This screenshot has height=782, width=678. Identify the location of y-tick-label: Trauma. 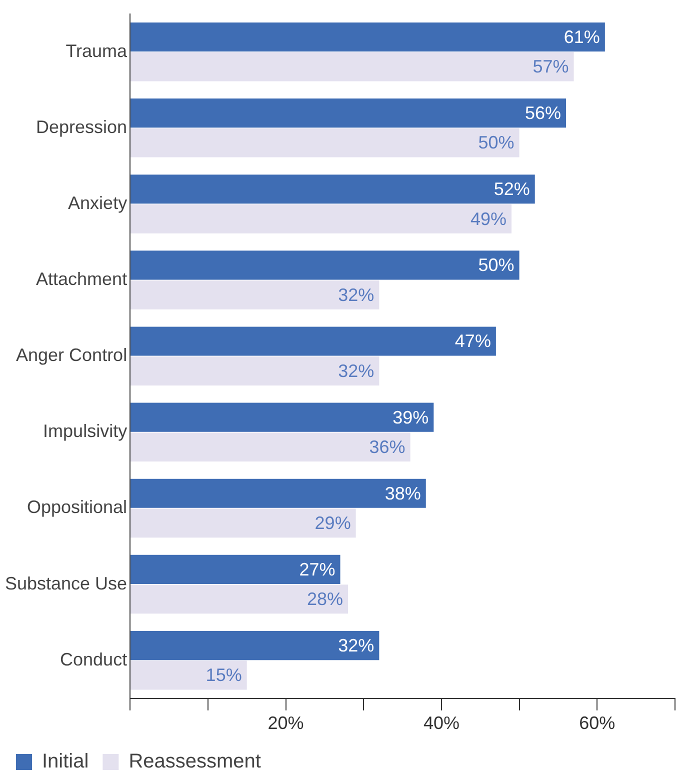
(97, 50).